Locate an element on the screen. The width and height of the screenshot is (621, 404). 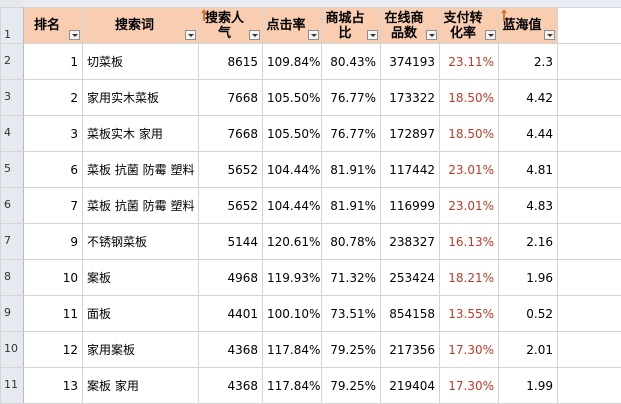
cell-online-products: 172897 is located at coordinates (410, 134).